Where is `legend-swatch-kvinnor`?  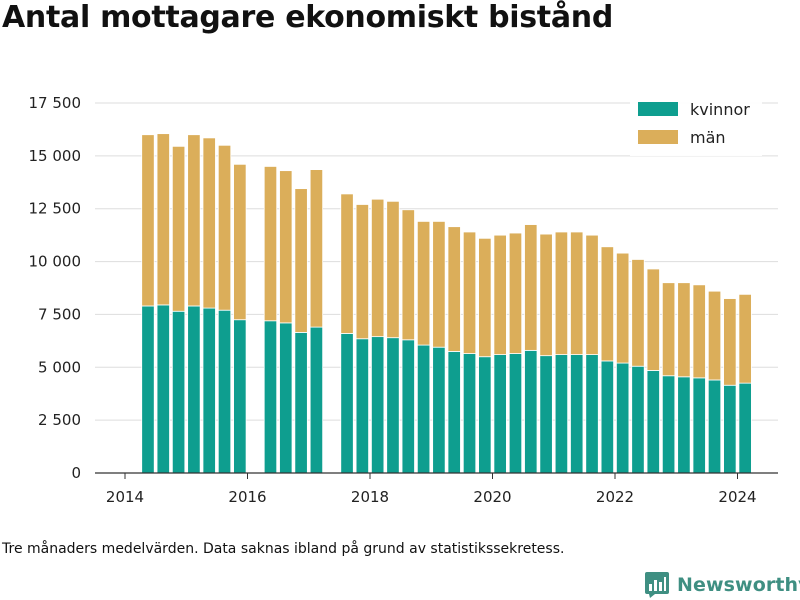 legend-swatch-kvinnor is located at coordinates (658, 109).